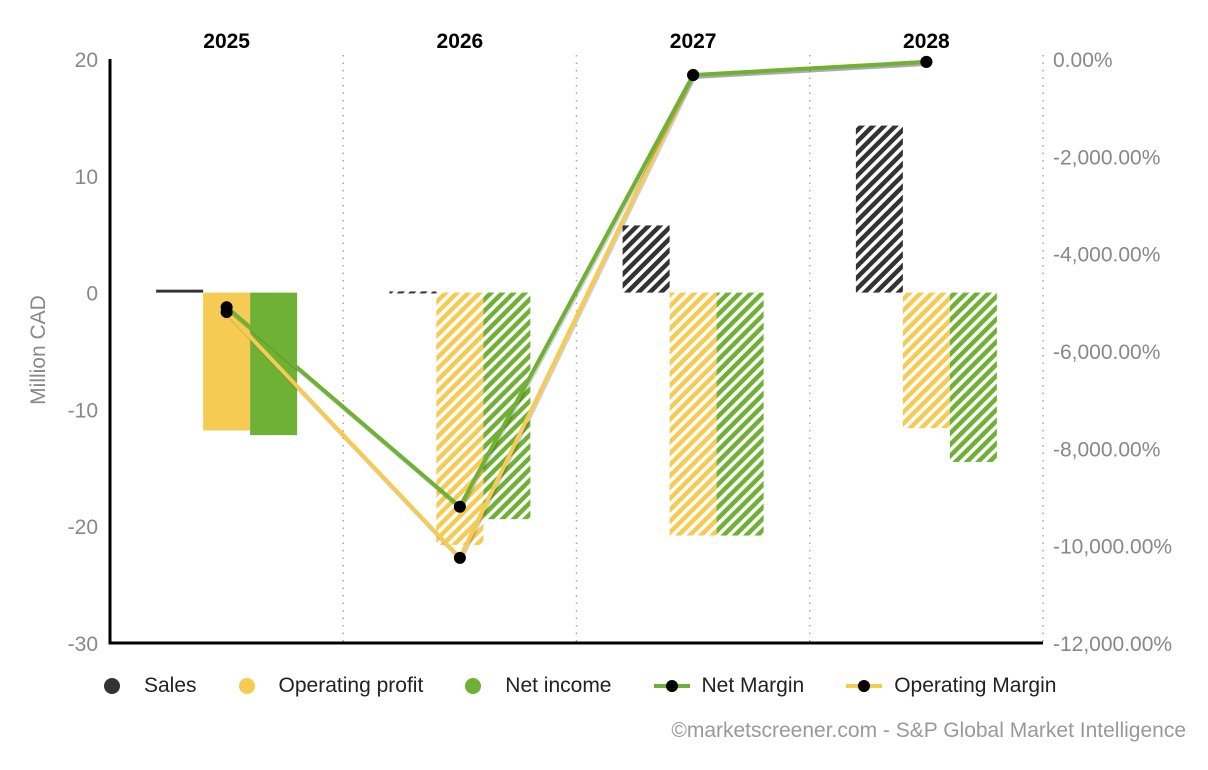 This screenshot has width=1208, height=770. I want to click on category-label: 2025, so click(226, 41).